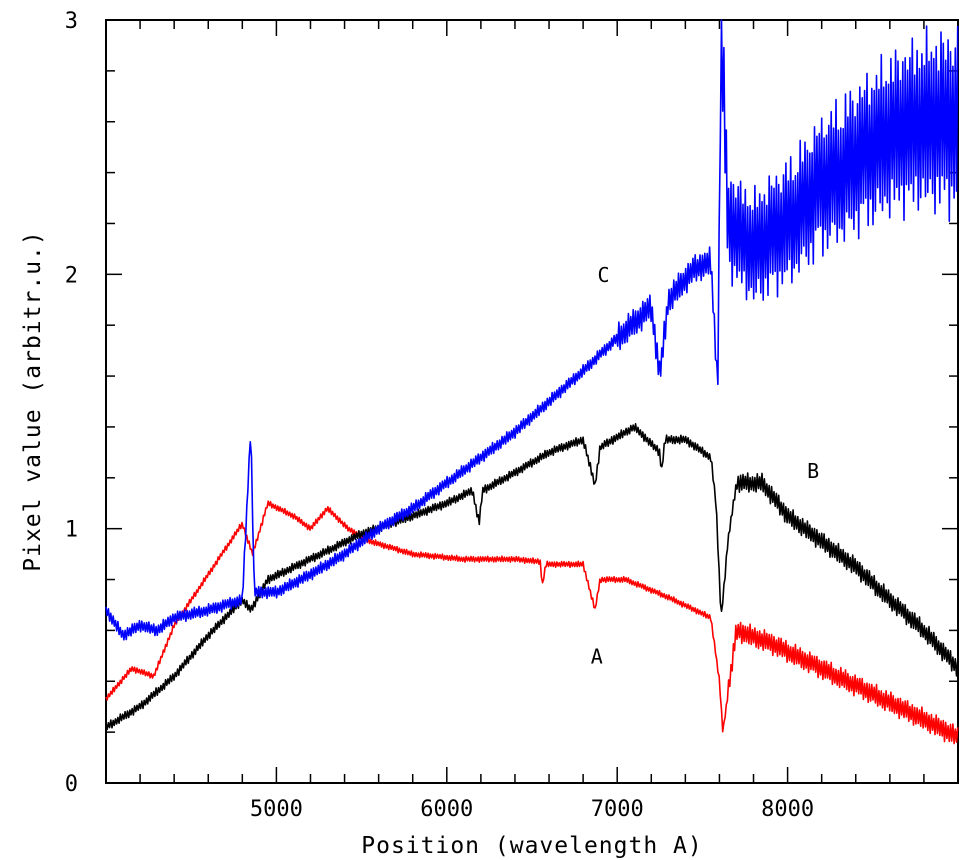 The image size is (960, 860). I want to click on y-tick-label: 3, so click(71, 21).